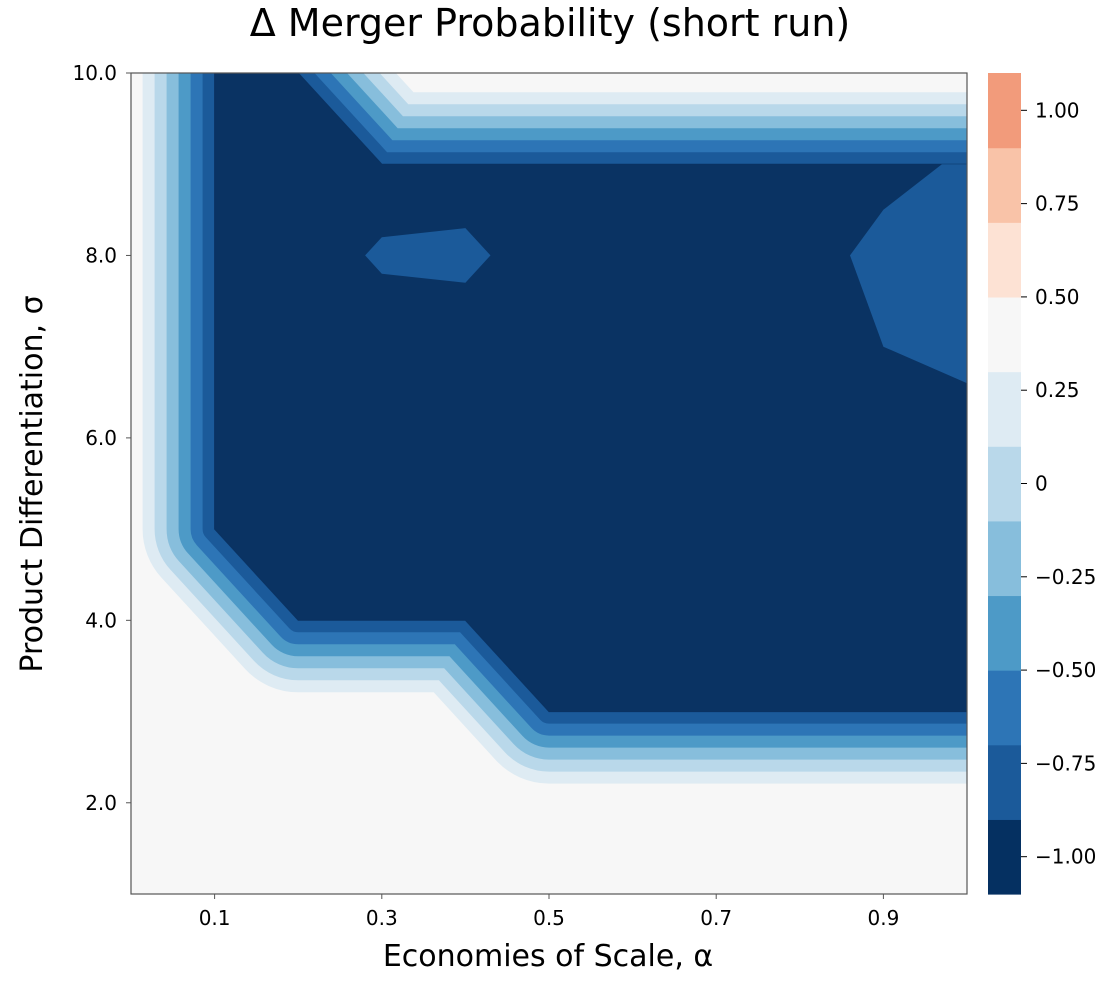 The image size is (1100, 1000). I want to click on colorbar-tick-label: 0, so click(1041, 484).